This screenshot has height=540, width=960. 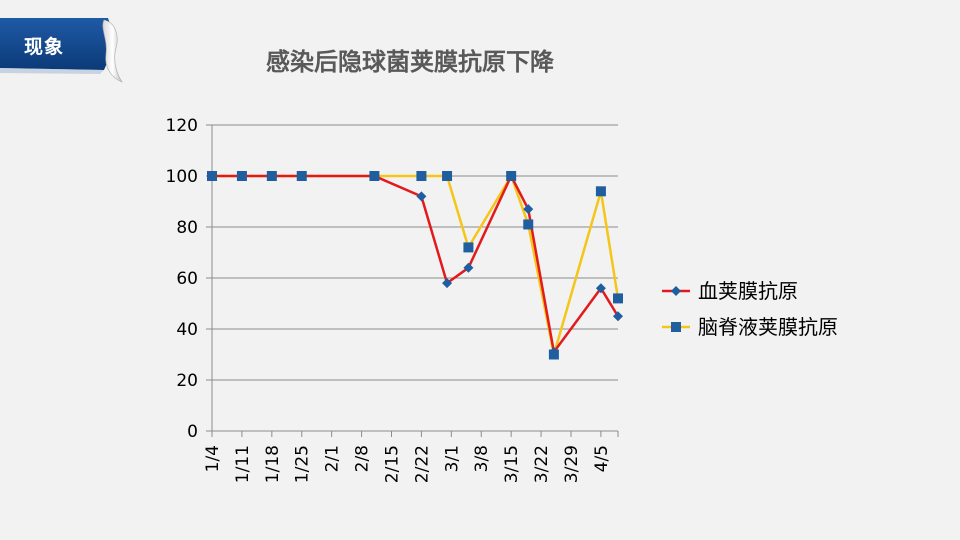 What do you see at coordinates (410, 62) in the screenshot?
I see `chart-title: 感染后隐球菌荚膜抗原下降` at bounding box center [410, 62].